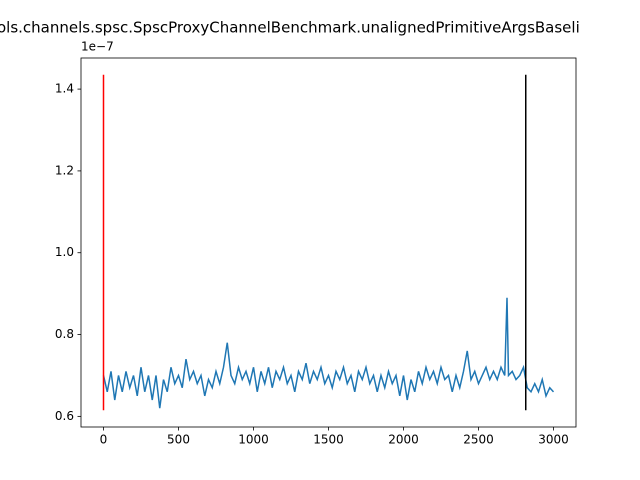 Image resolution: width=640 pixels, height=480 pixels. I want to click on y-tick-label: 1.0, so click(64, 252).